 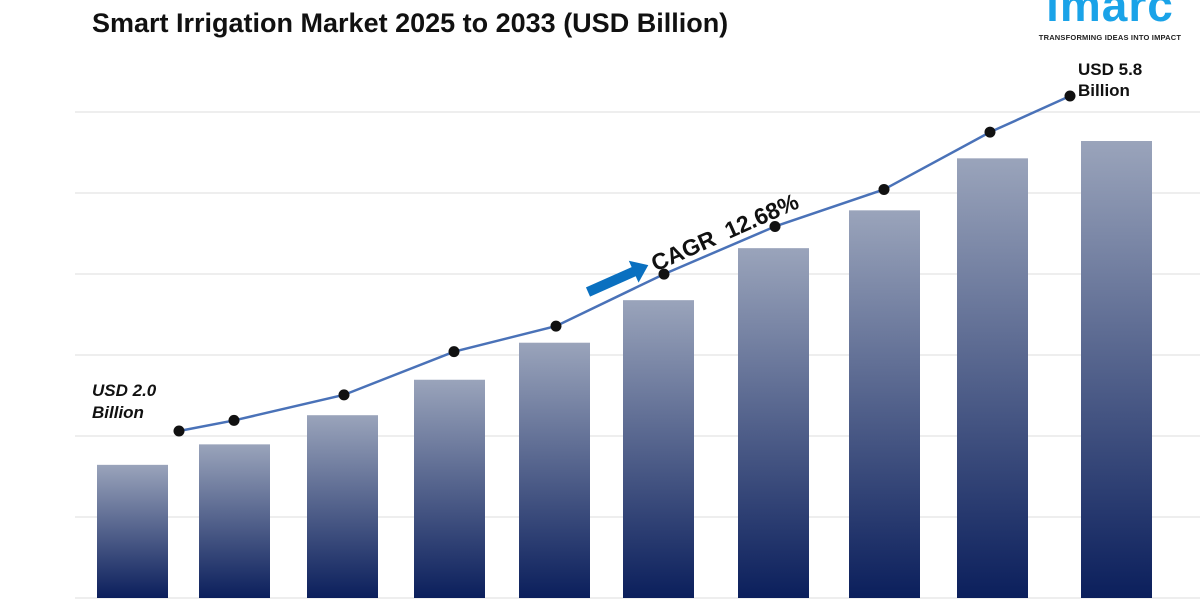 I want to click on start-value-label-line2: Billion, so click(x=118, y=412).